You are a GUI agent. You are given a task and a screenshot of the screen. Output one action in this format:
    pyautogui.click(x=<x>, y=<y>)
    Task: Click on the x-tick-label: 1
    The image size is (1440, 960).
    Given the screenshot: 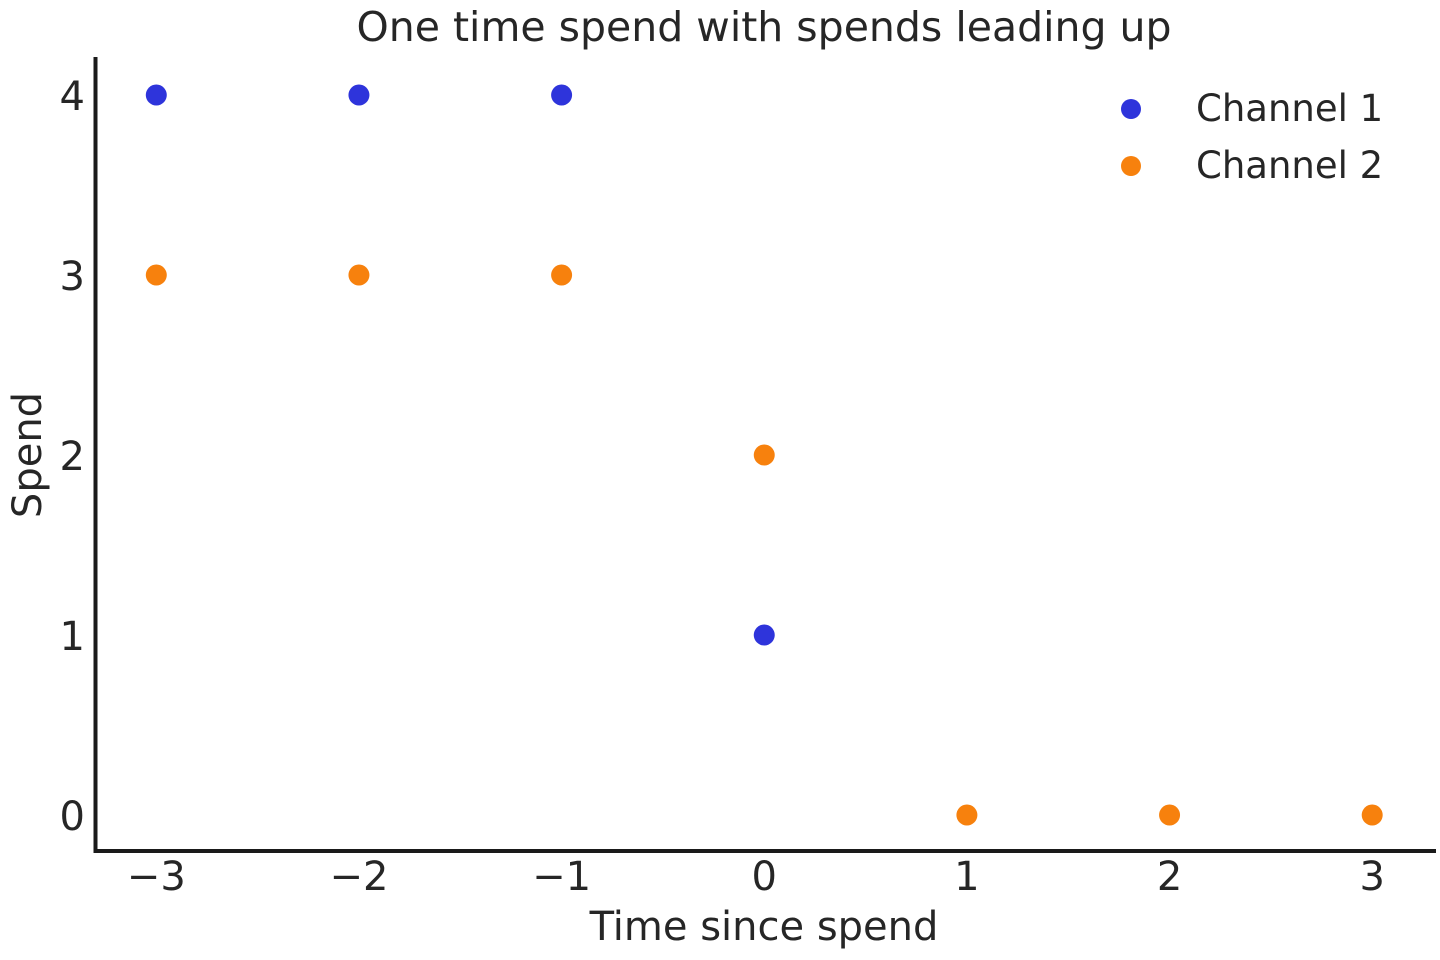 What is the action you would take?
    pyautogui.click(x=966, y=877)
    